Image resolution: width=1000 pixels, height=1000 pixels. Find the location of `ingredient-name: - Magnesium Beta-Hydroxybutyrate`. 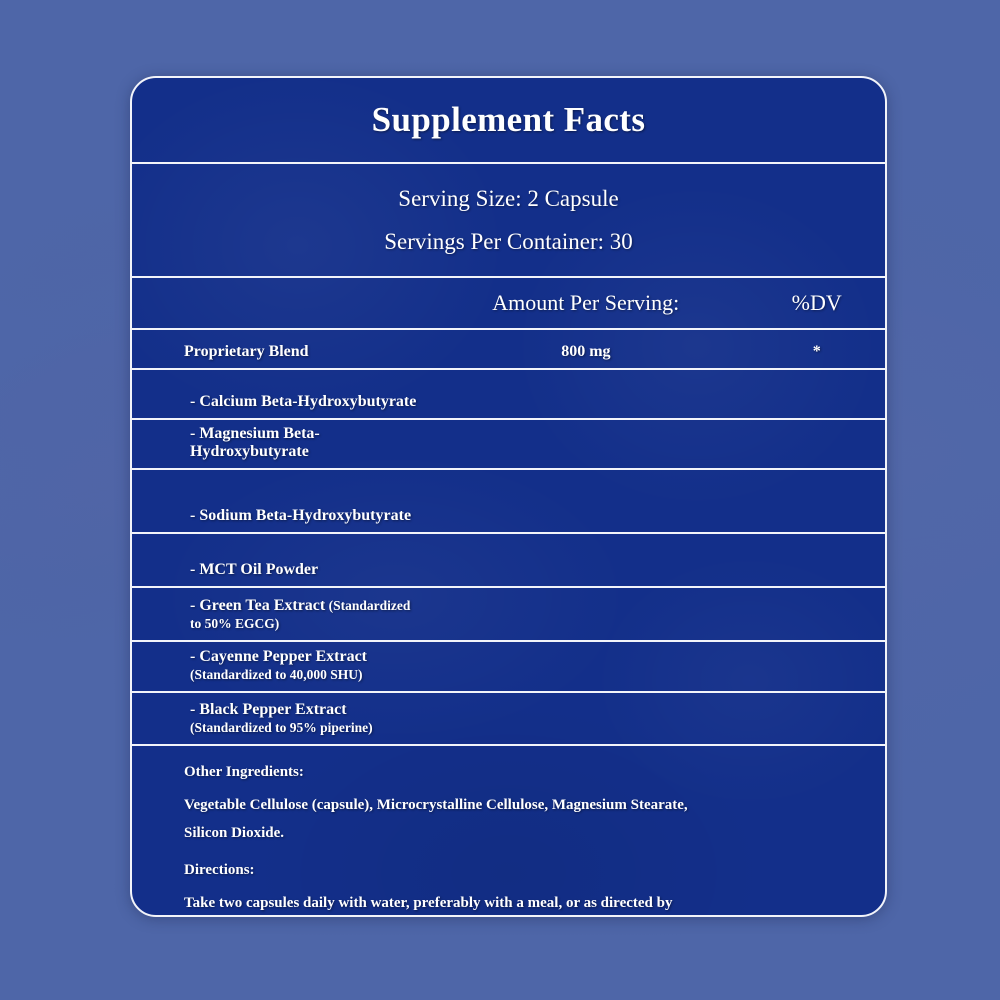

ingredient-name: - Magnesium Beta-Hydroxybutyrate is located at coordinates (277, 443).